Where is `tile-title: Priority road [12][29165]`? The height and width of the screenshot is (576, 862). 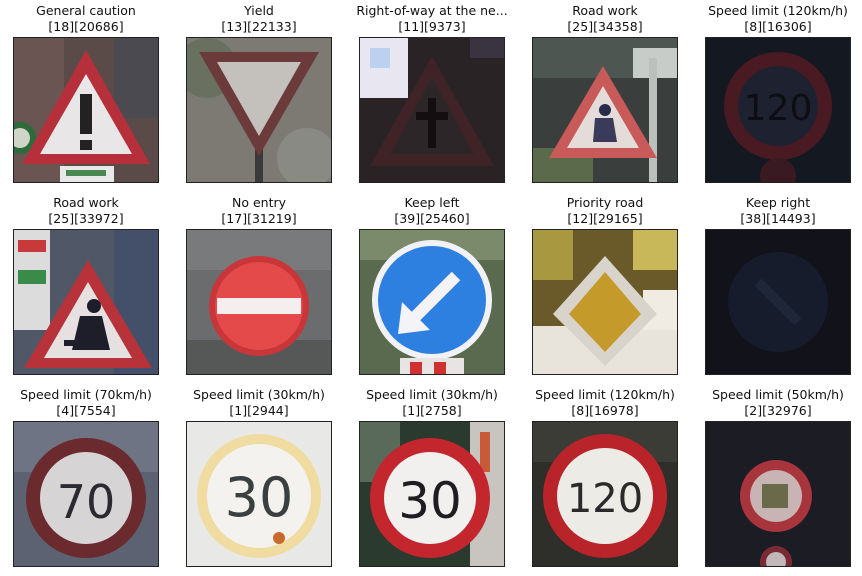
tile-title: Priority road [12][29165] is located at coordinates (605, 211).